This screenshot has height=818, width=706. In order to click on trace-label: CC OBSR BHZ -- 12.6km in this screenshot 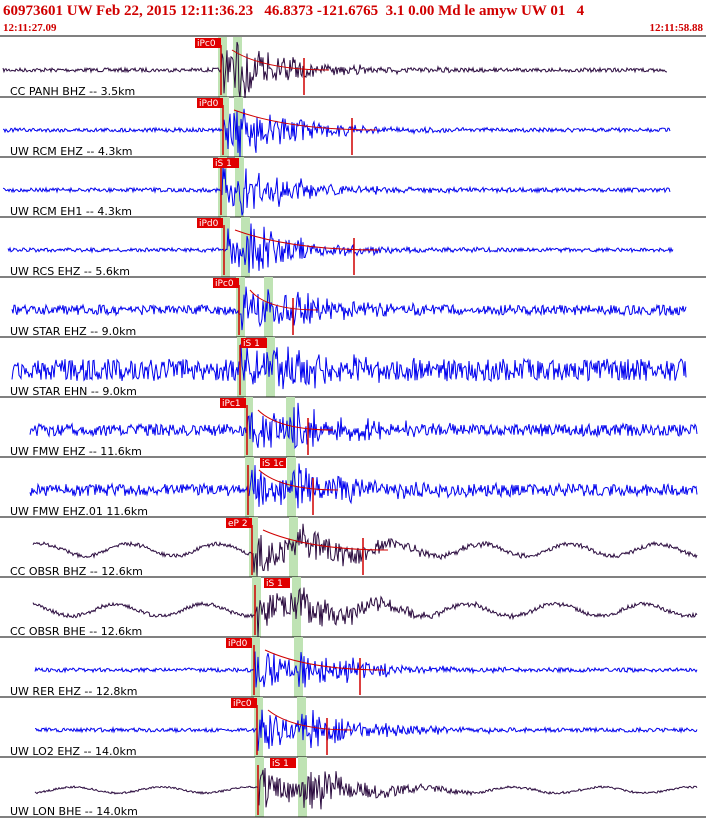, I will do `click(76, 571)`.